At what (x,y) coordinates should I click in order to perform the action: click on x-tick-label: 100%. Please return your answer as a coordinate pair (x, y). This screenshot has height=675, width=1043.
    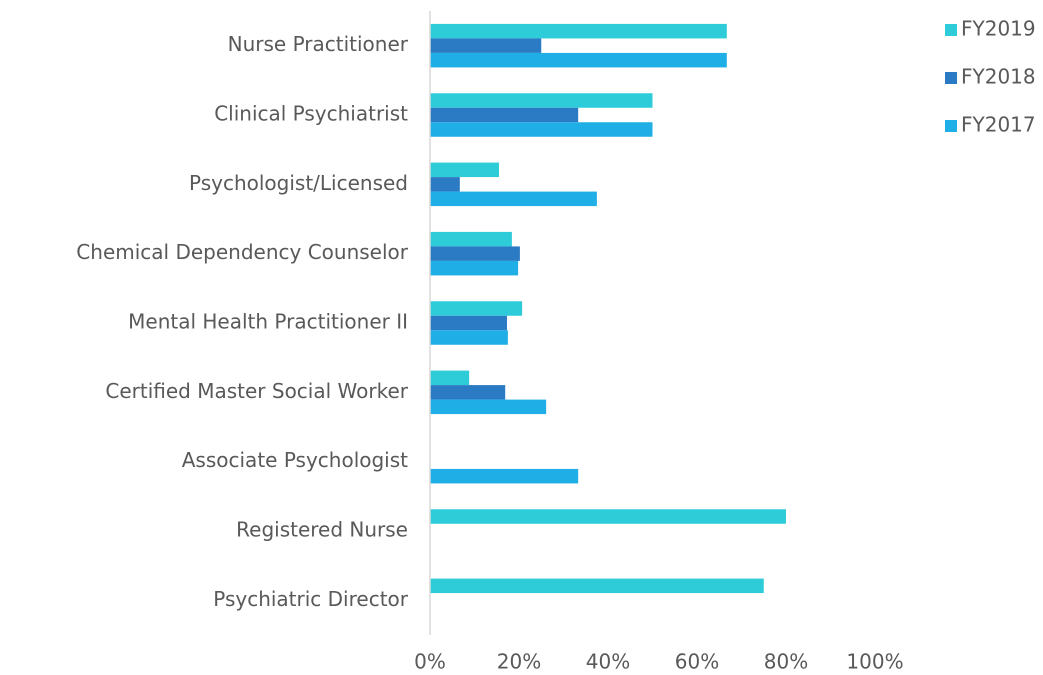
    Looking at the image, I should click on (874, 662).